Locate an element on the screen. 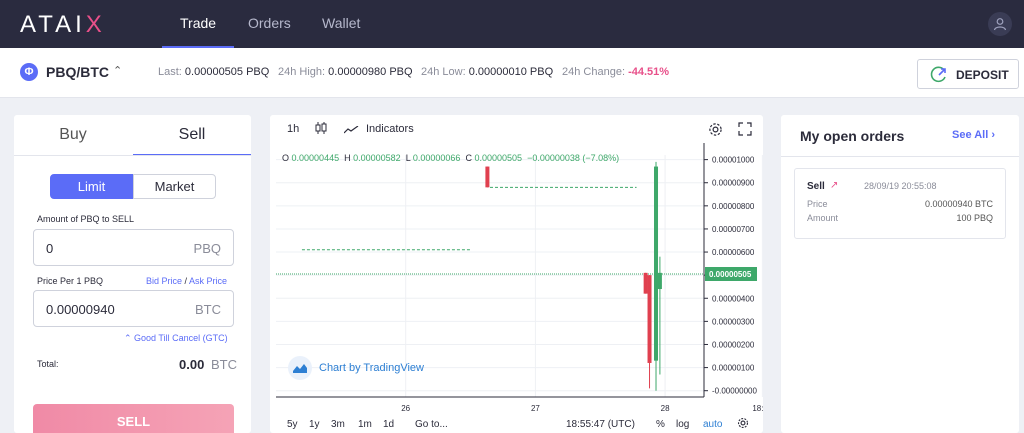 The width and height of the screenshot is (1024, 433). bid-ask-links: Bid Price / Ask Price is located at coordinates (186, 281).